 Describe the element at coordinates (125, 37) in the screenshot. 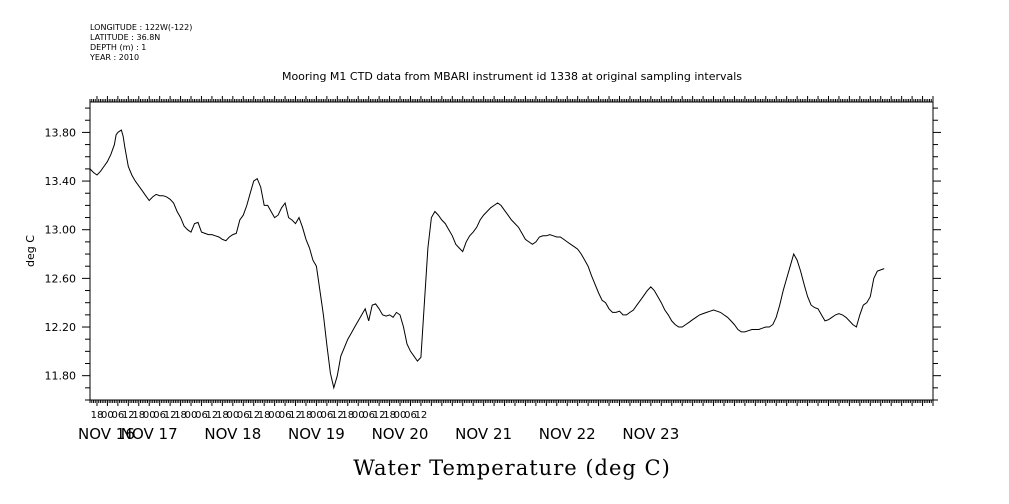

I see `latitude-label: LATITUDE : 36.8N` at that location.